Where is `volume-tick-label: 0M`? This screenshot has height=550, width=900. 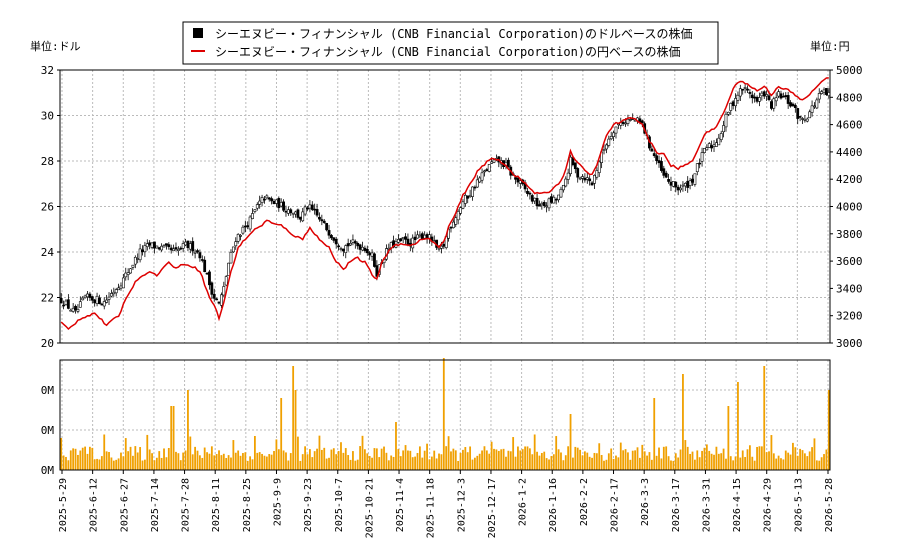 volume-tick-label: 0M is located at coordinates (48, 390).